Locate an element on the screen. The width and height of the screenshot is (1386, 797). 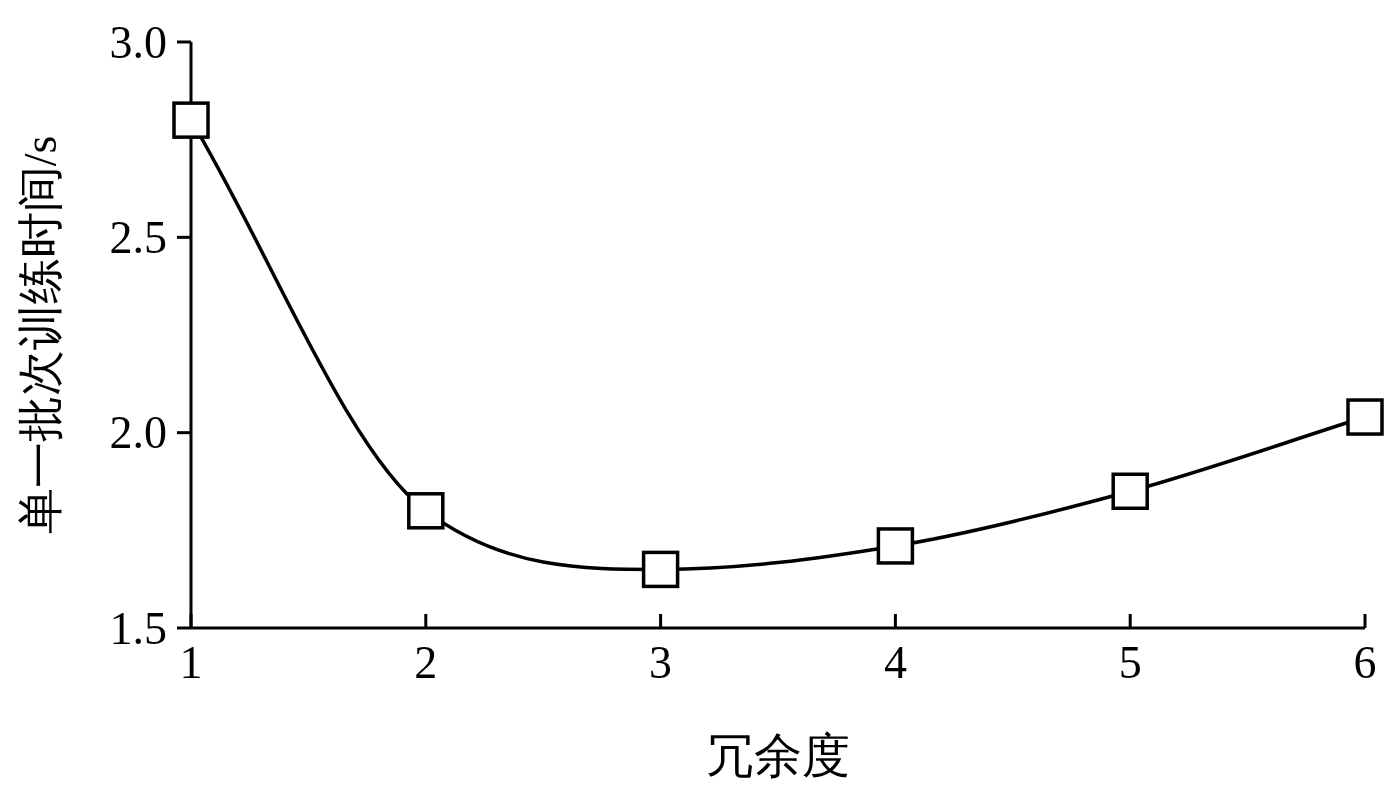
x-tick-label: 4 is located at coordinates (895, 662).